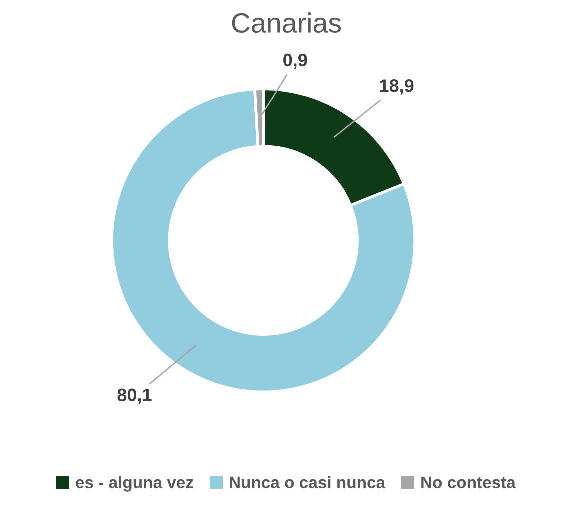  What do you see at coordinates (287, 23) in the screenshot?
I see `chart-title: Canarias` at bounding box center [287, 23].